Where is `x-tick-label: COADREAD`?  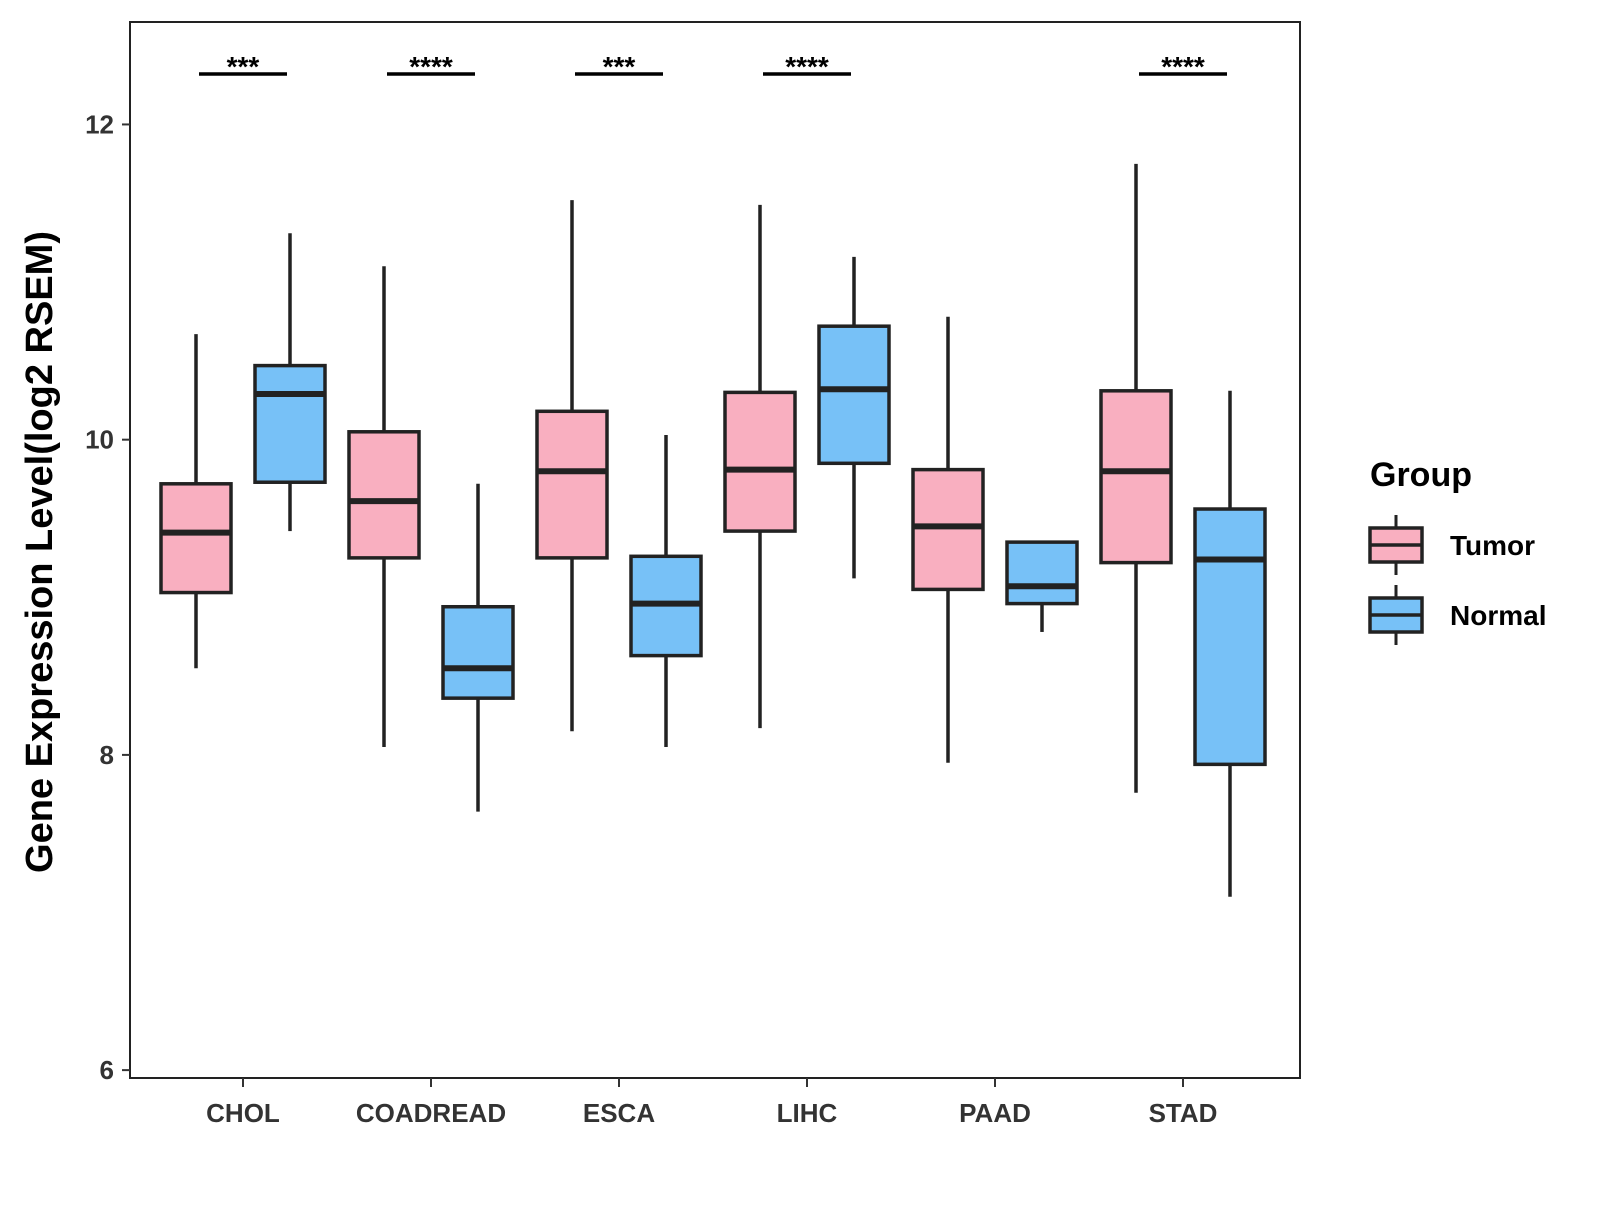 x-tick-label: COADREAD is located at coordinates (431, 1113).